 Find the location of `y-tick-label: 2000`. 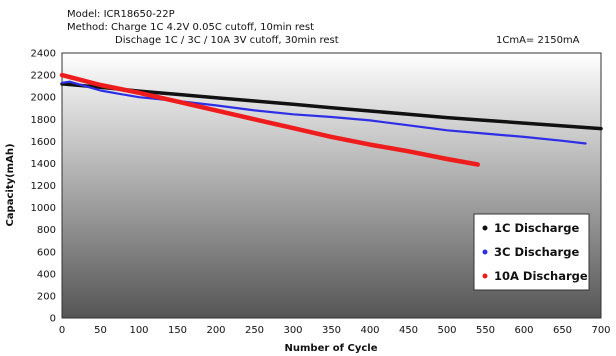

y-tick-label: 2000 is located at coordinates (43, 98).